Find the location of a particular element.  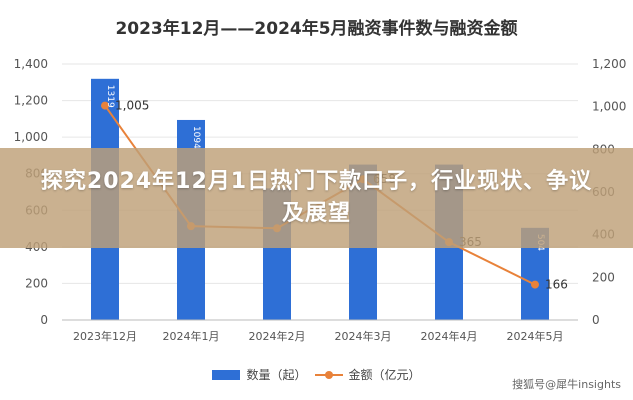

x-tick-label: 2024年2月 is located at coordinates (277, 336).